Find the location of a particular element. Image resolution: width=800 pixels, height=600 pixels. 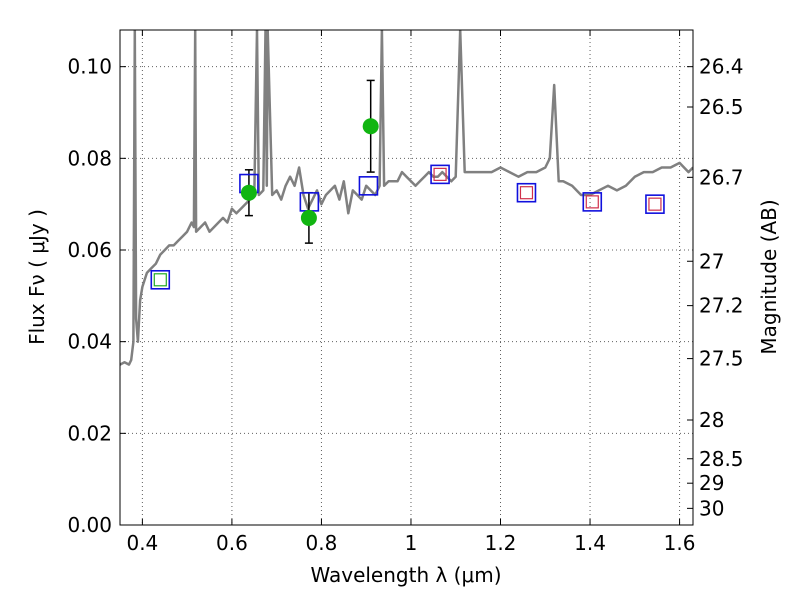

y-tick-label: 0.10 is located at coordinates (89, 67).